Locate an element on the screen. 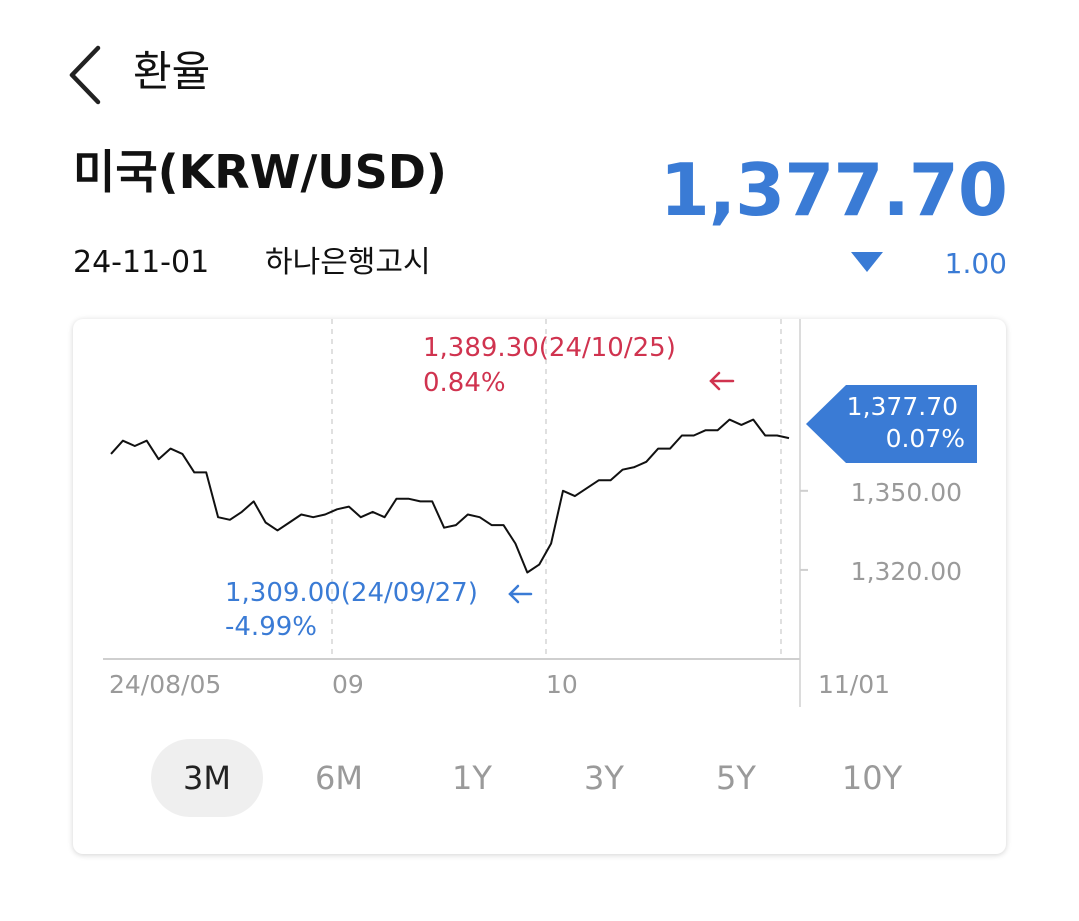 This screenshot has height=921, width=1079. series-line is located at coordinates (450, 496).